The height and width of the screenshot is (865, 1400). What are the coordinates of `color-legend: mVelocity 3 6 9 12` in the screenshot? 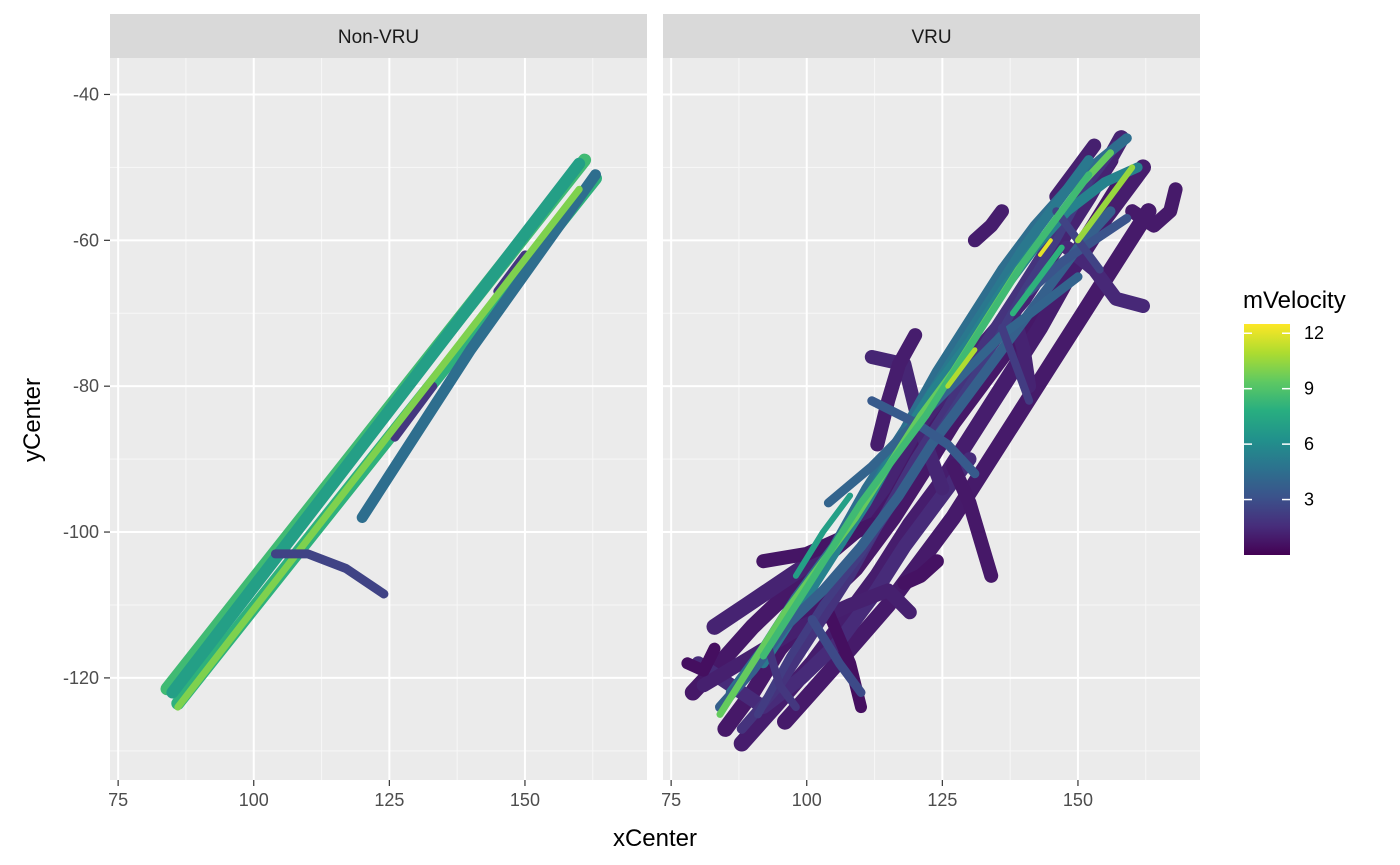 It's located at (1294, 421).